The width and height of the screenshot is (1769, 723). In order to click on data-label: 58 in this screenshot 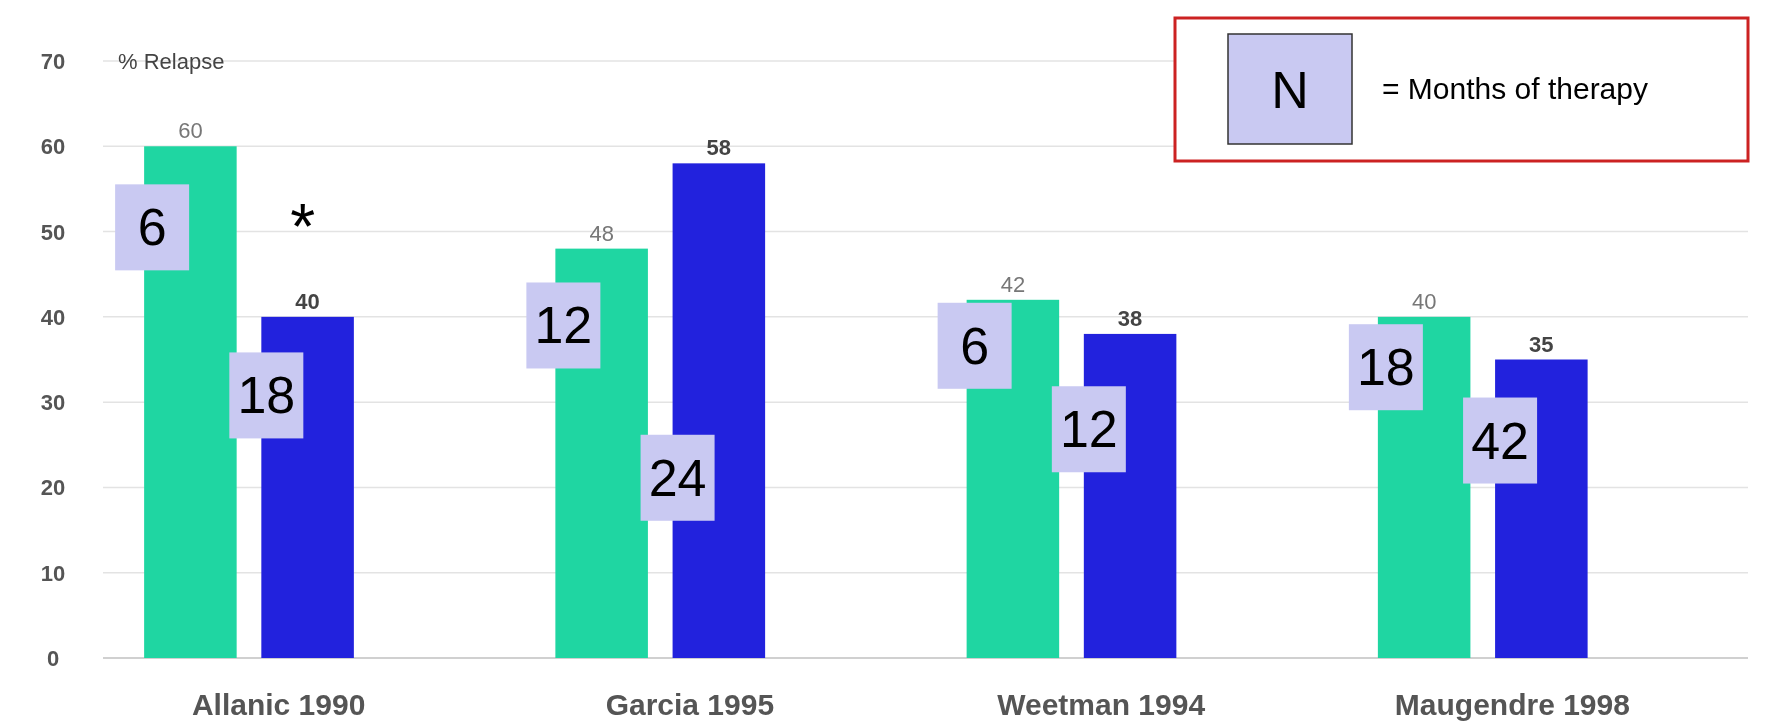, I will do `click(719, 148)`.